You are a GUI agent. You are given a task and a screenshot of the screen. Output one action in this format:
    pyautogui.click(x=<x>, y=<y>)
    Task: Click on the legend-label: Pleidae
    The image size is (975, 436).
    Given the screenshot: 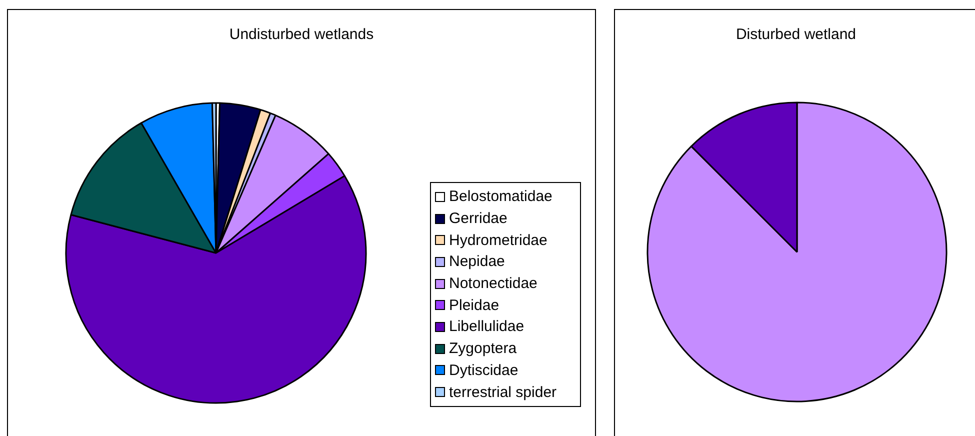 What is the action you would take?
    pyautogui.click(x=474, y=305)
    